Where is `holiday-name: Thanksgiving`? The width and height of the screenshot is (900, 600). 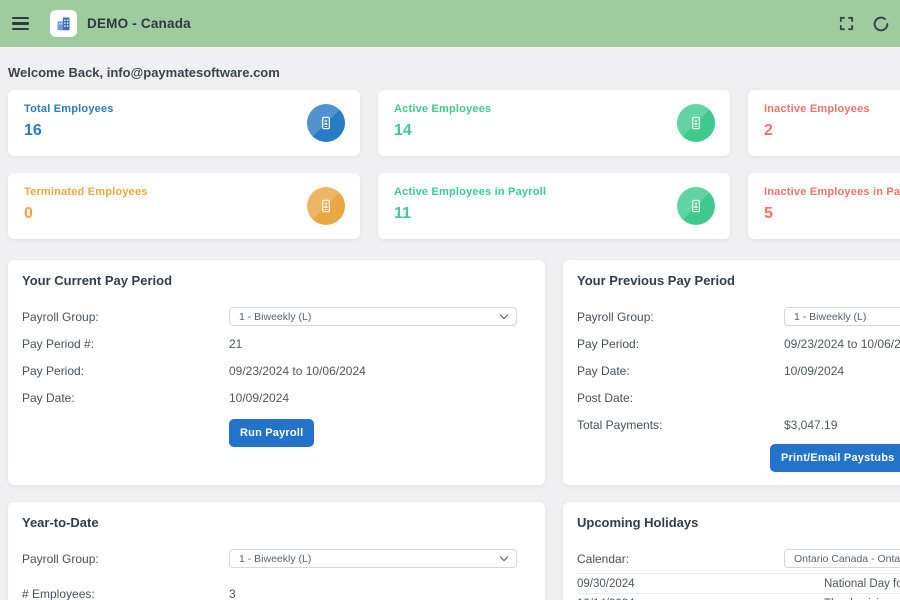 holiday-name: Thanksgiving is located at coordinates (858, 599).